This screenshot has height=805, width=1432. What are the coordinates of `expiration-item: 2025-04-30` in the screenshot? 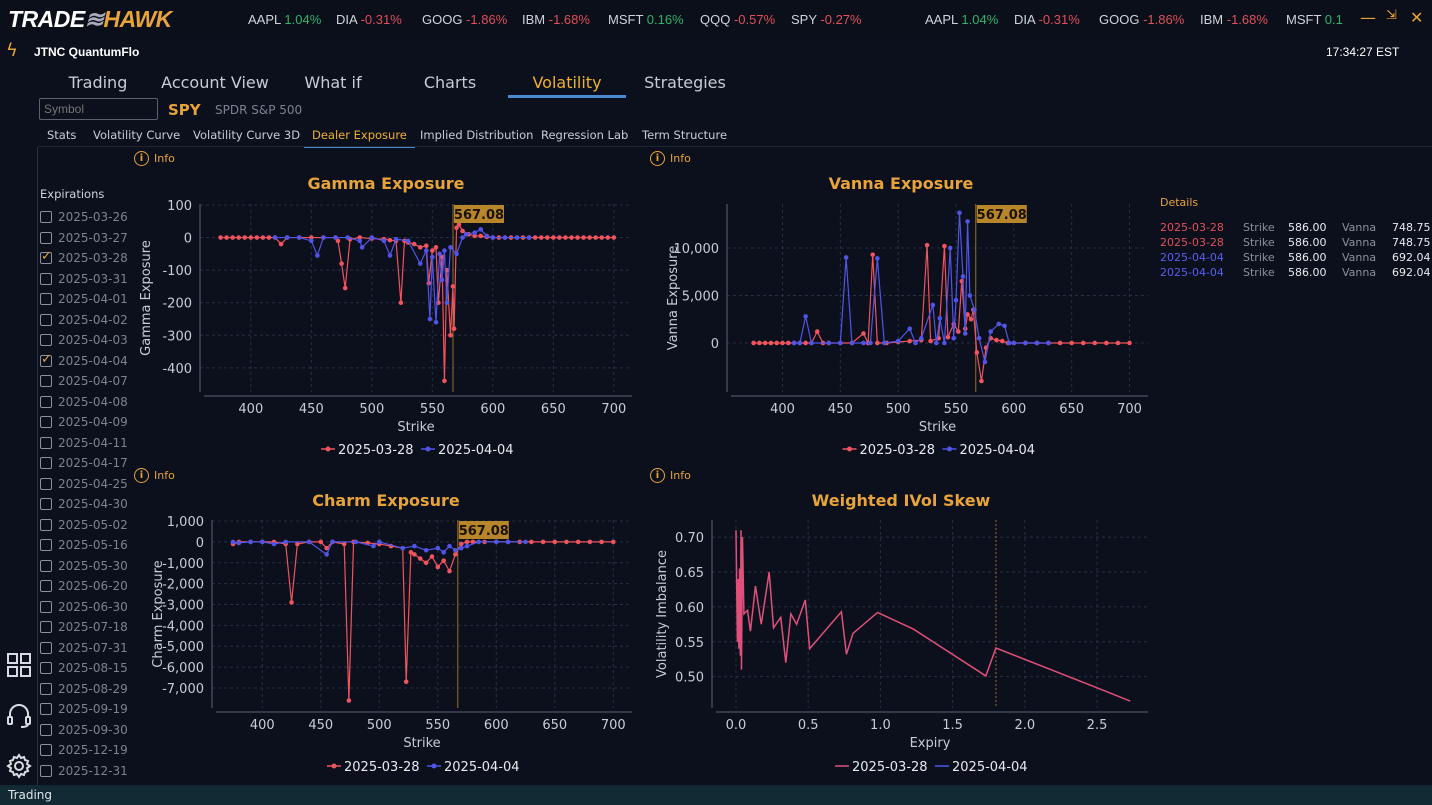 It's located at (84, 504).